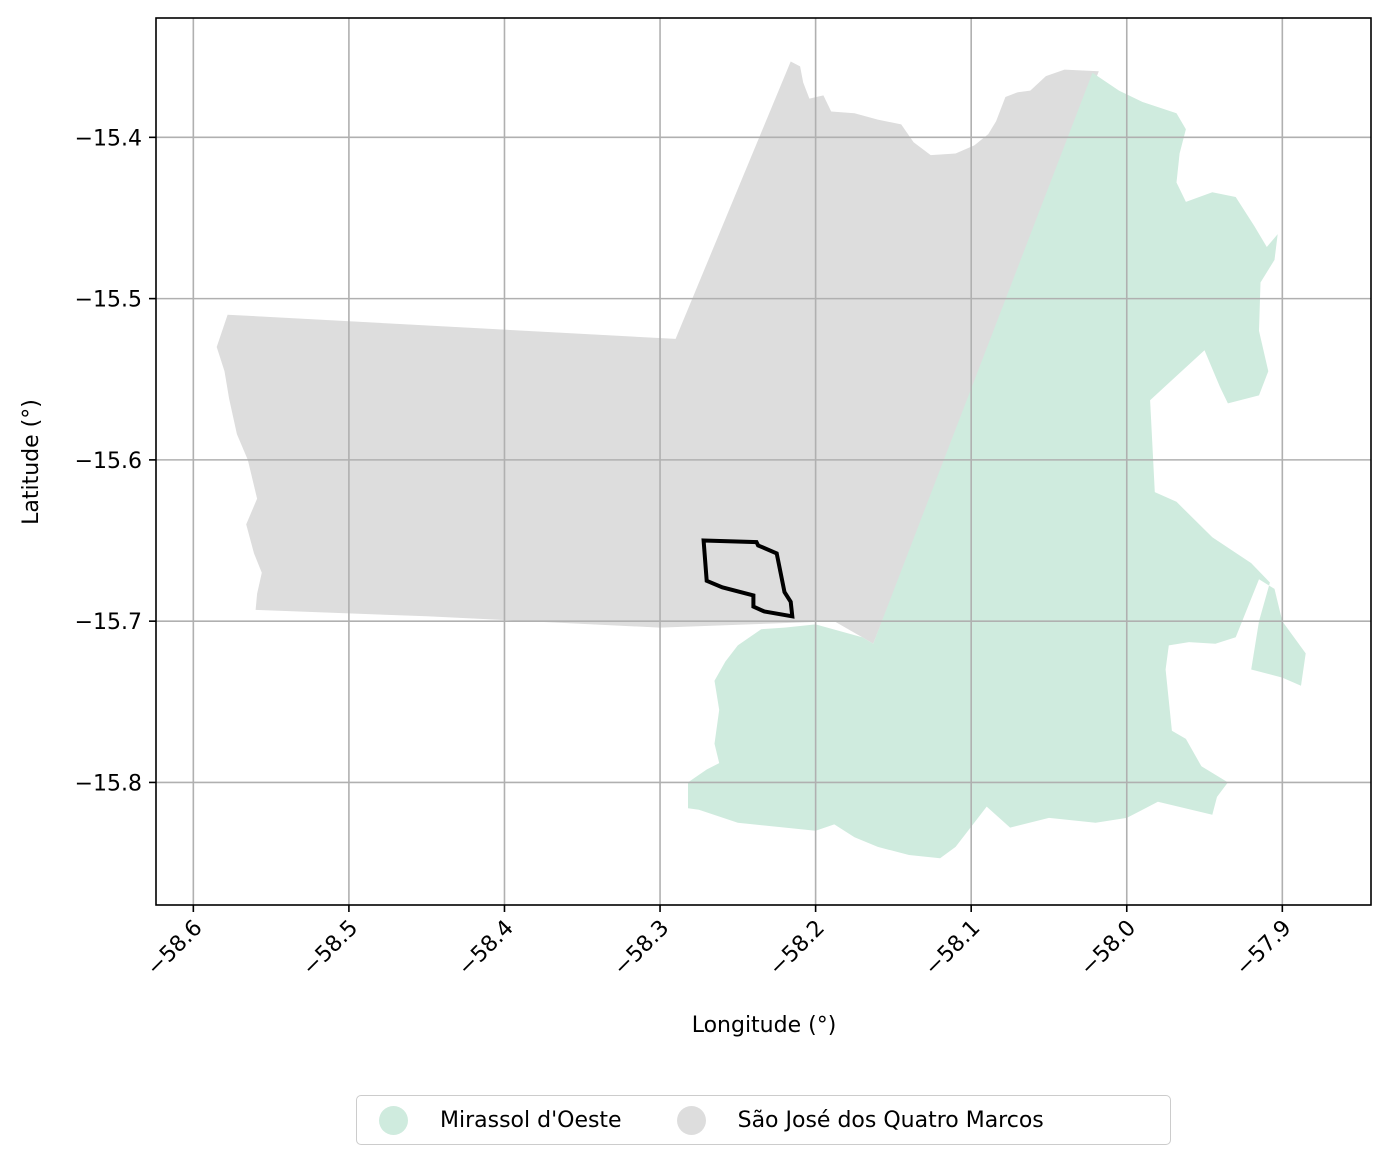 The width and height of the screenshot is (1391, 1165). What do you see at coordinates (31, 462) in the screenshot?
I see `y-axis-title: Latitude (°)` at bounding box center [31, 462].